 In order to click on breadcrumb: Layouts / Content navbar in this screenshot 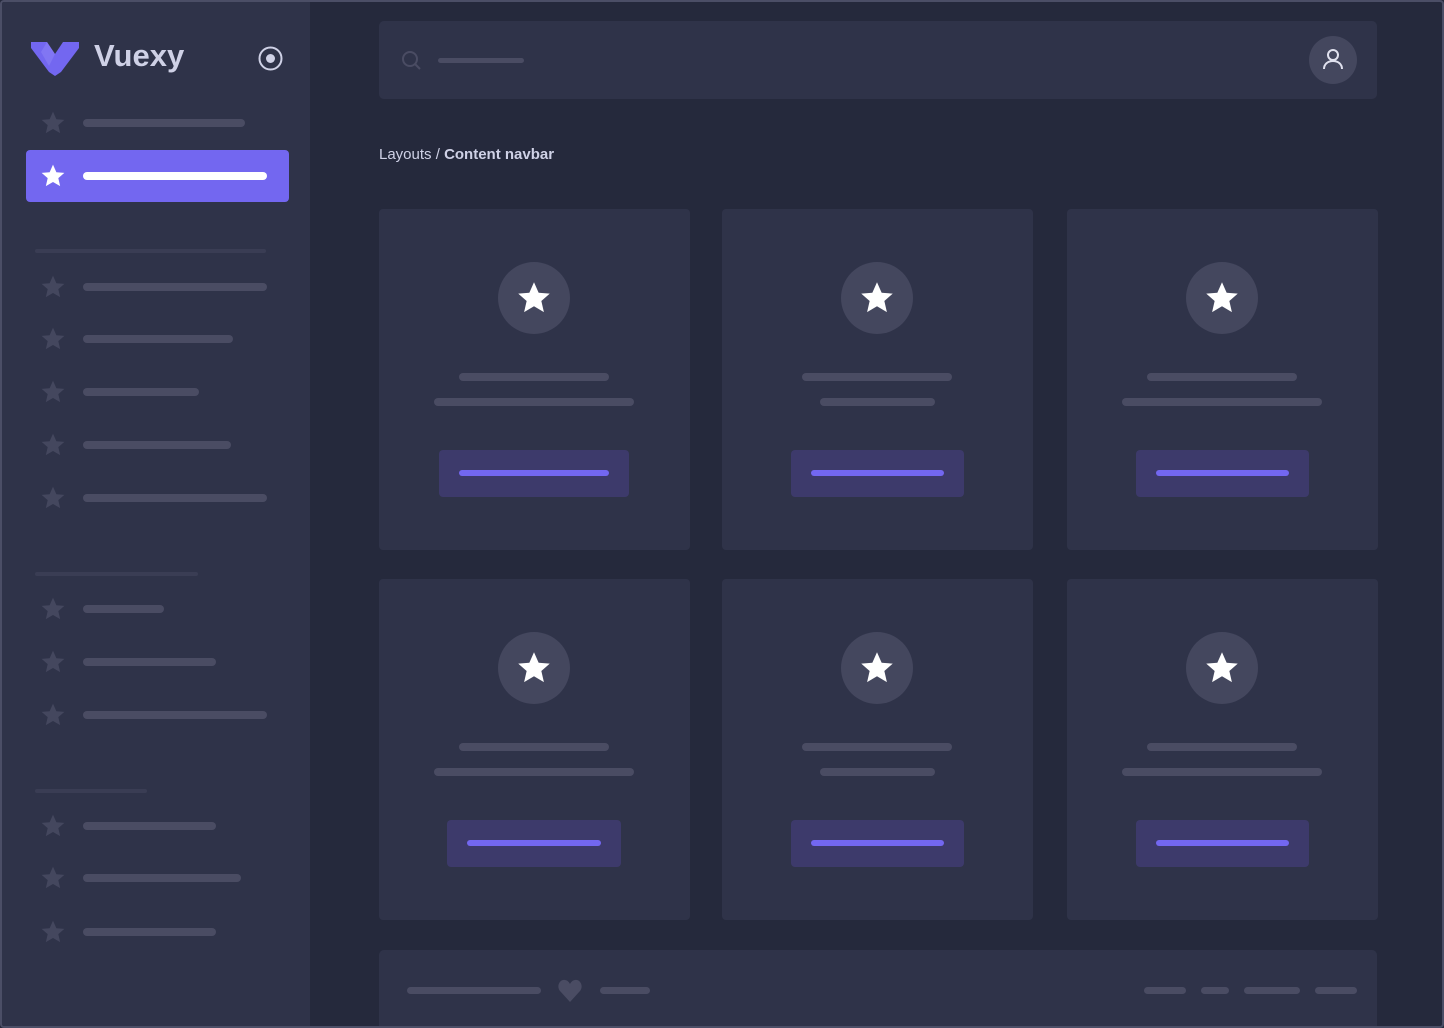, I will do `click(466, 154)`.